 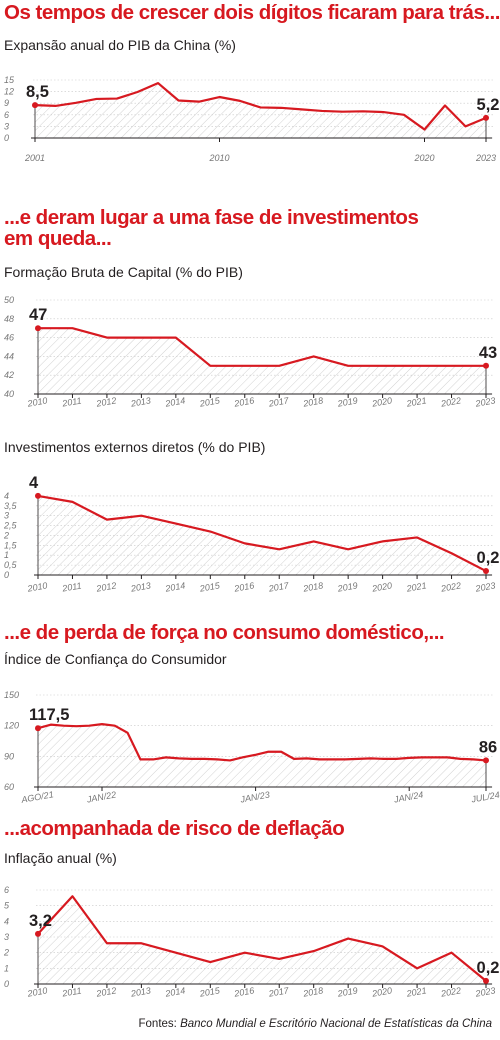 I want to click on x-tick-label: JAN/22, so click(x=101, y=797).